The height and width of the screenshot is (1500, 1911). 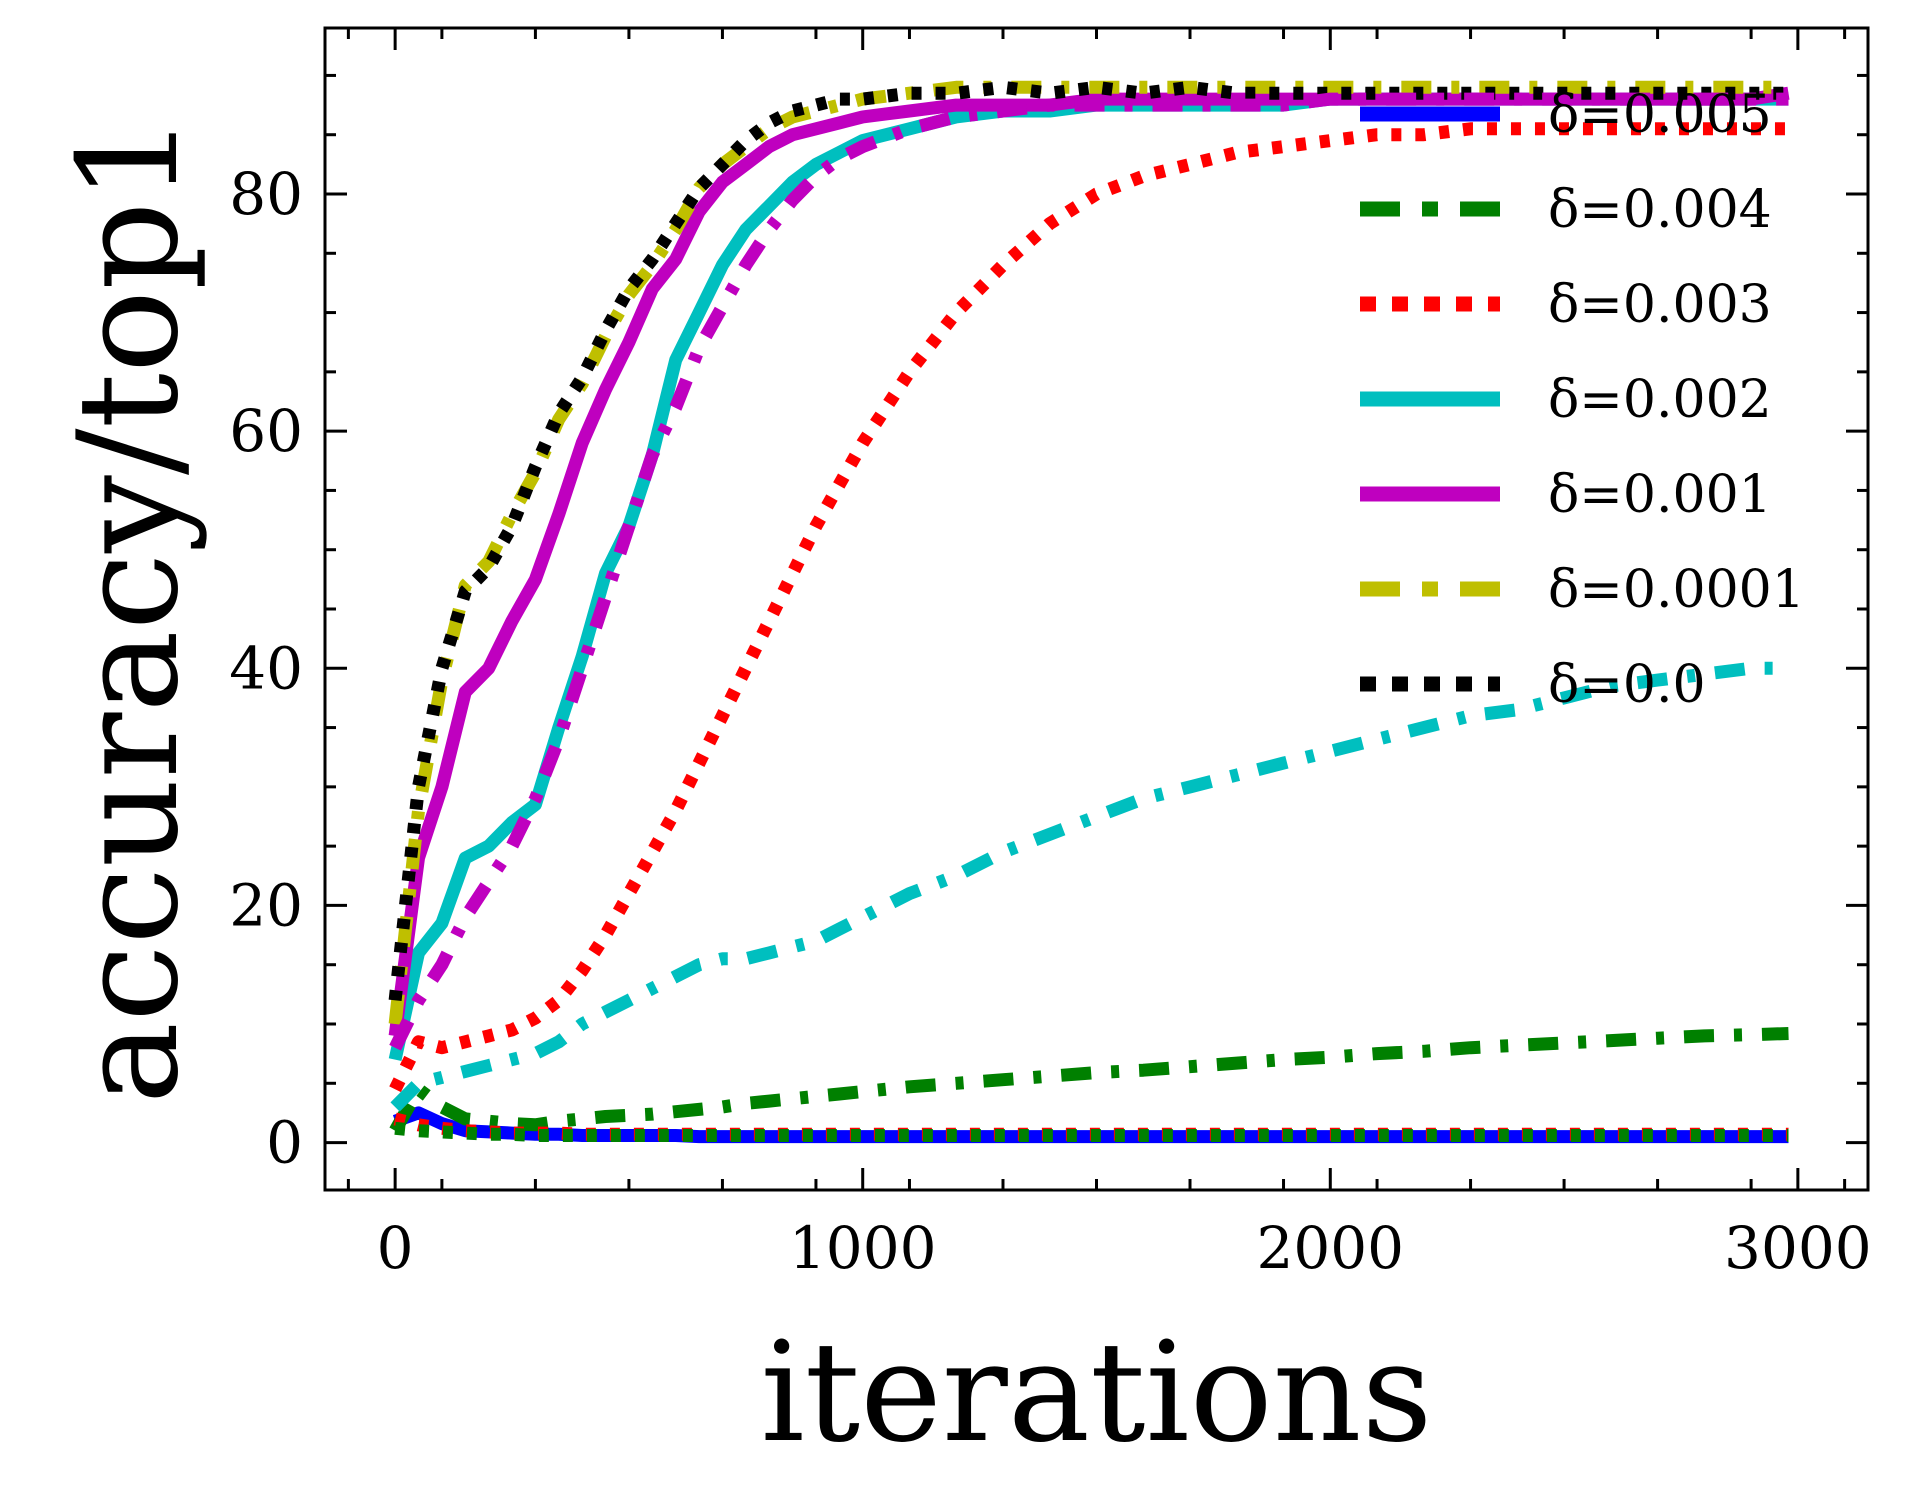 What do you see at coordinates (1660, 210) in the screenshot?
I see `legend-label-2: δ=0.004` at bounding box center [1660, 210].